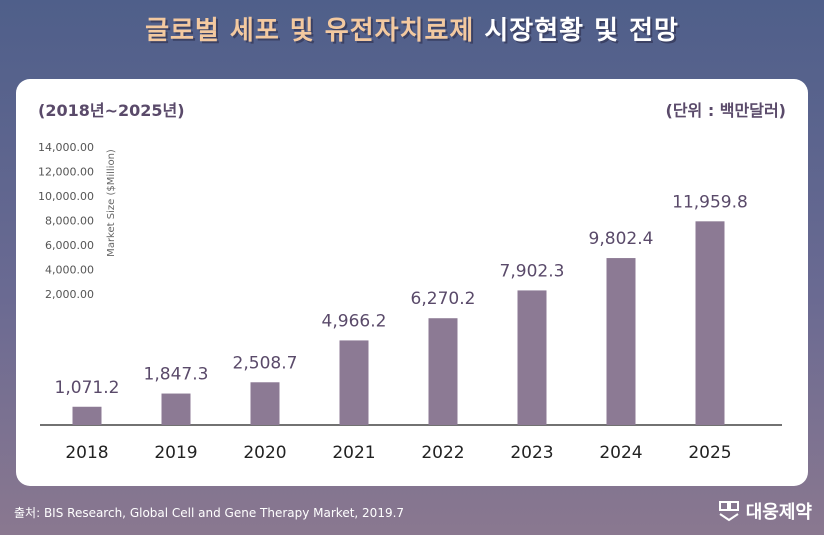  Describe the element at coordinates (111, 110) in the screenshot. I see `period-label: (2018년~2025년)` at that location.